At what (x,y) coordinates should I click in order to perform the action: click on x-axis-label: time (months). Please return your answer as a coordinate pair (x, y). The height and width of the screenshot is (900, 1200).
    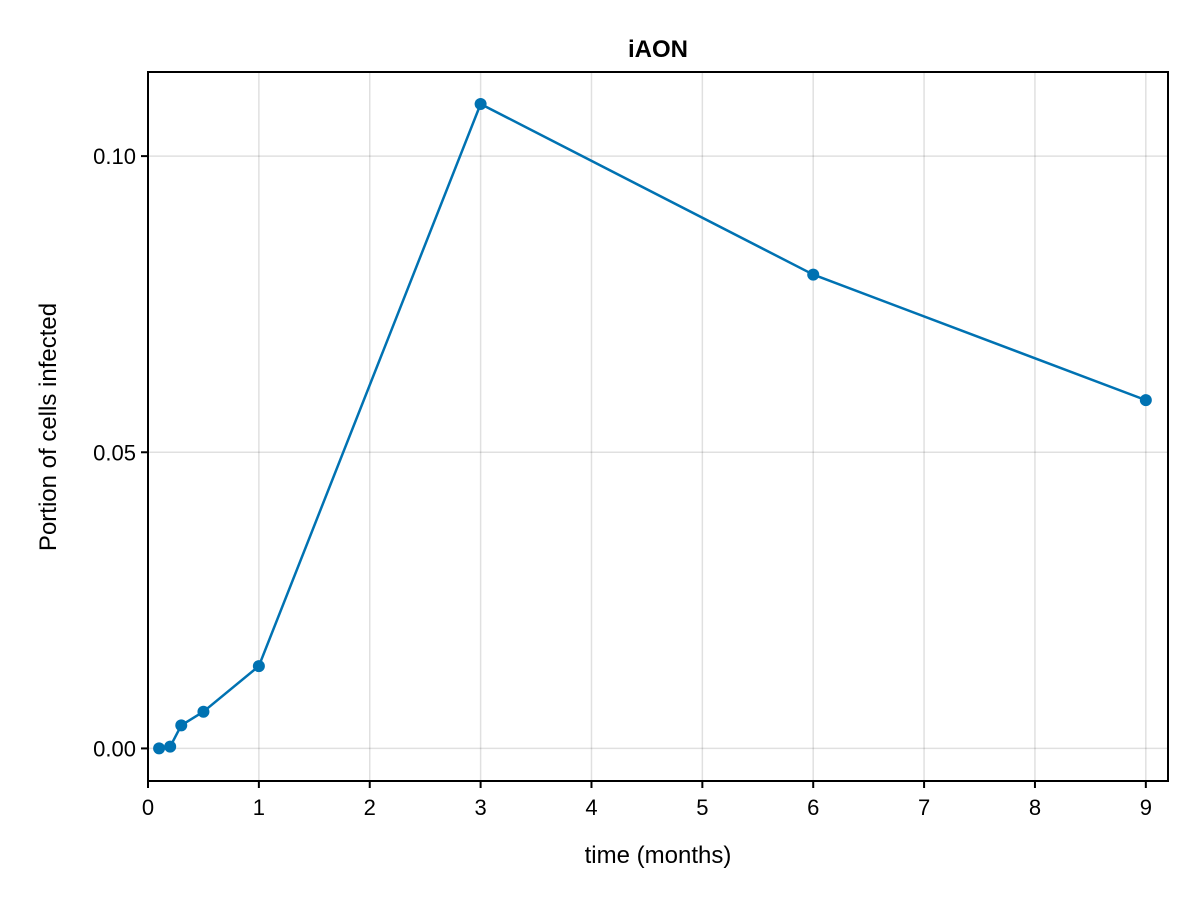
    Looking at the image, I should click on (658, 855).